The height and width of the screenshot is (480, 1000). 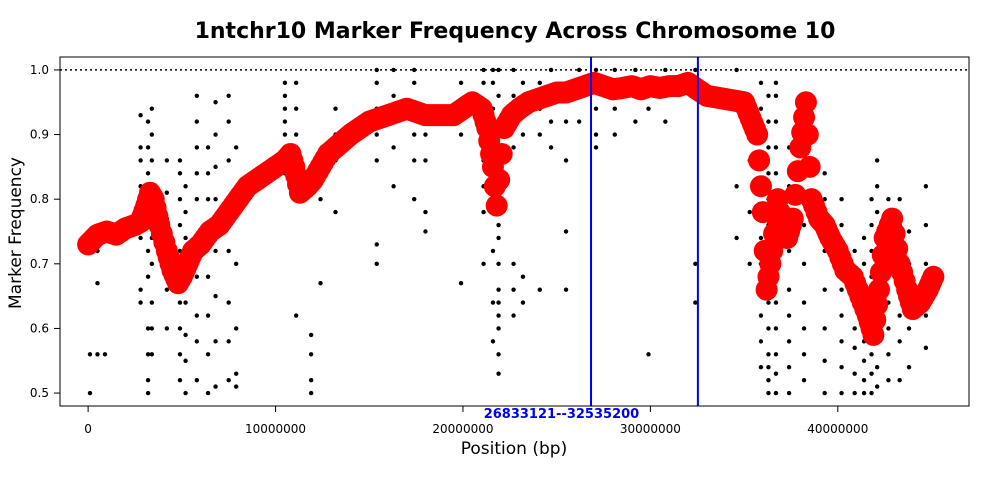 What do you see at coordinates (650, 429) in the screenshot?
I see `x-tick-label: 30000000` at bounding box center [650, 429].